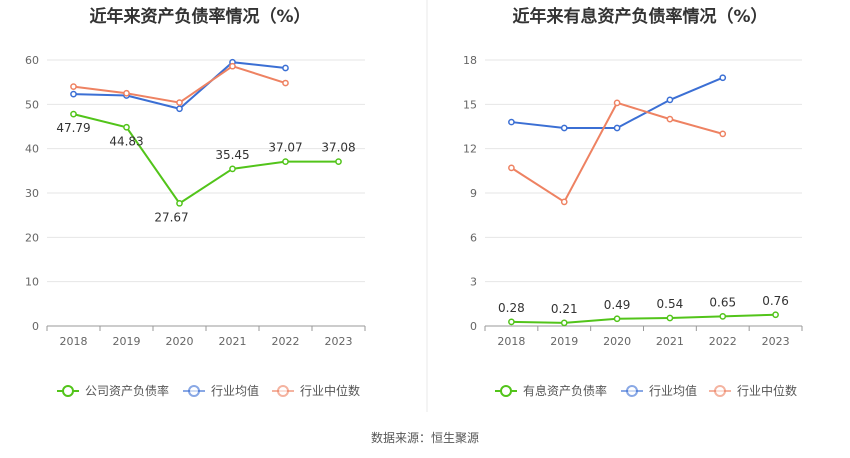  I want to click on y-tick-label: 40, so click(32, 149).